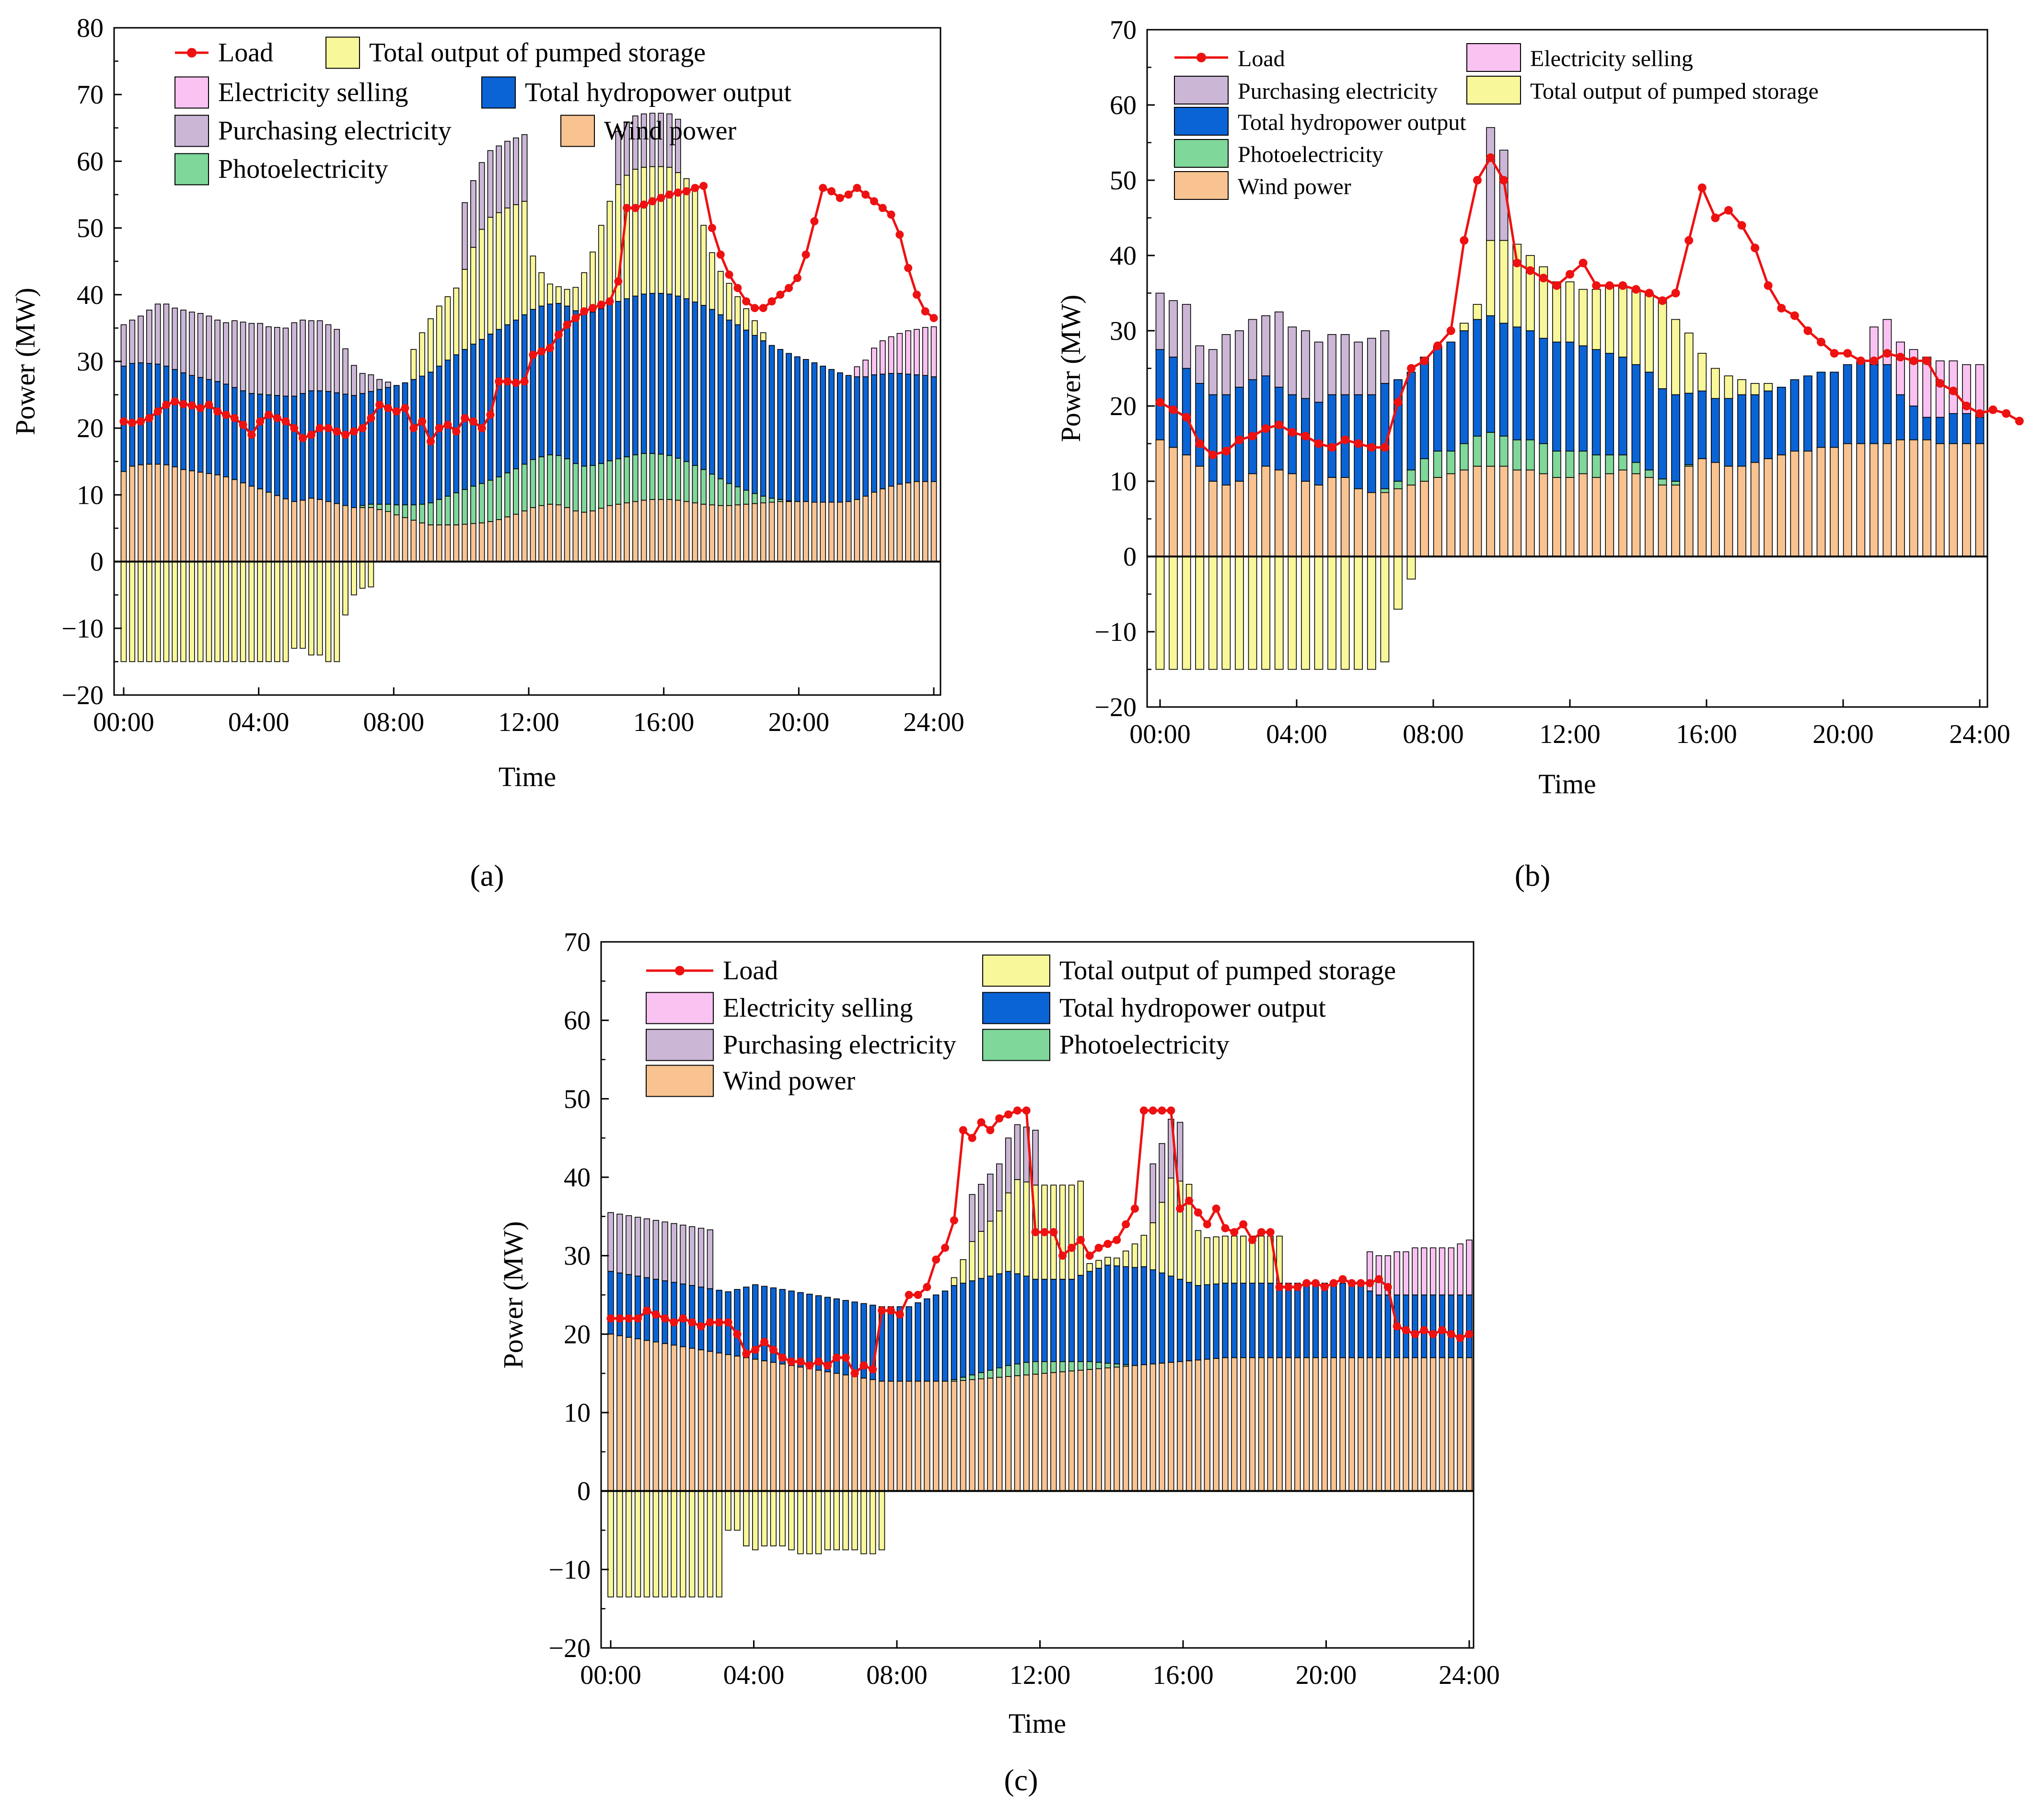 Image resolution: width=2032 pixels, height=1820 pixels. I want to click on y-tick-label: 10, so click(577, 1413).